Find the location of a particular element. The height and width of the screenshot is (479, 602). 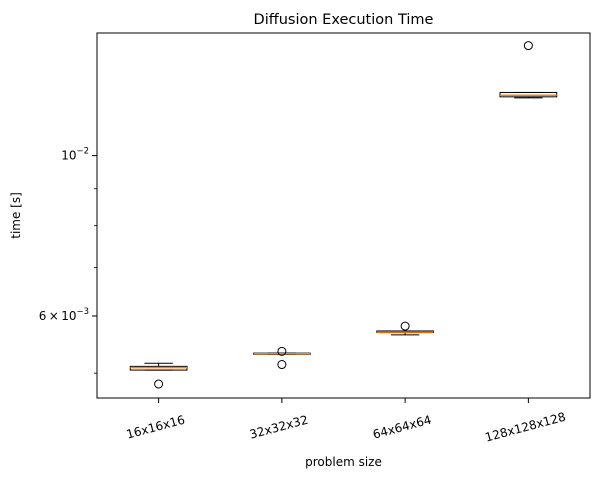

box-64x64x64 is located at coordinates (405, 328).